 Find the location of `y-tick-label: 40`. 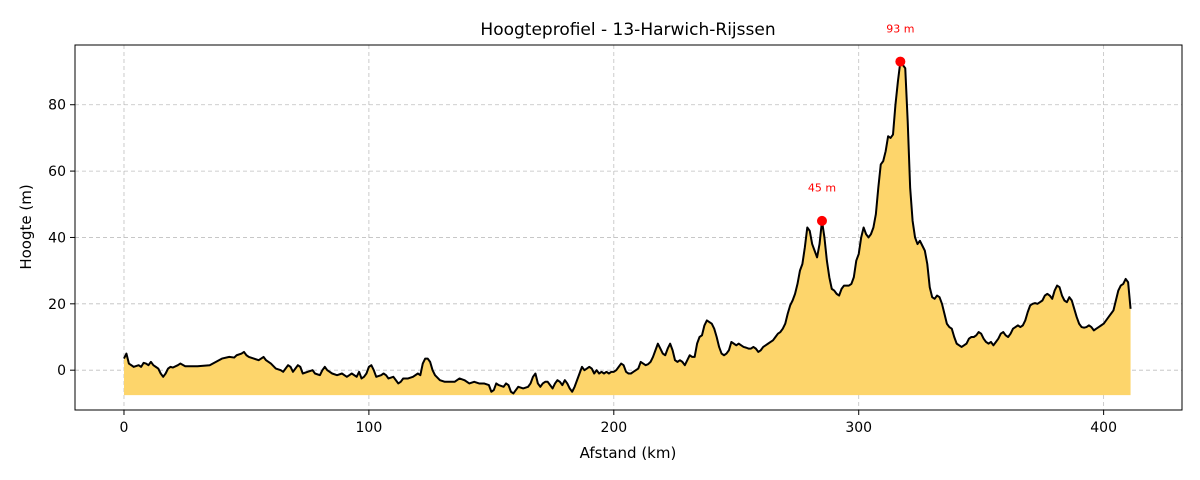

y-tick-label: 40 is located at coordinates (57, 238).